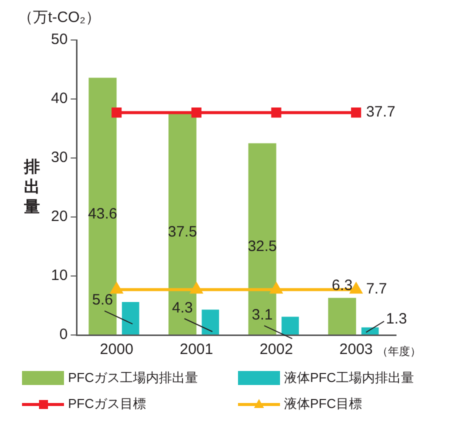 This screenshot has height=435, width=454. I want to click on y-tick-label: 30, so click(59, 157).